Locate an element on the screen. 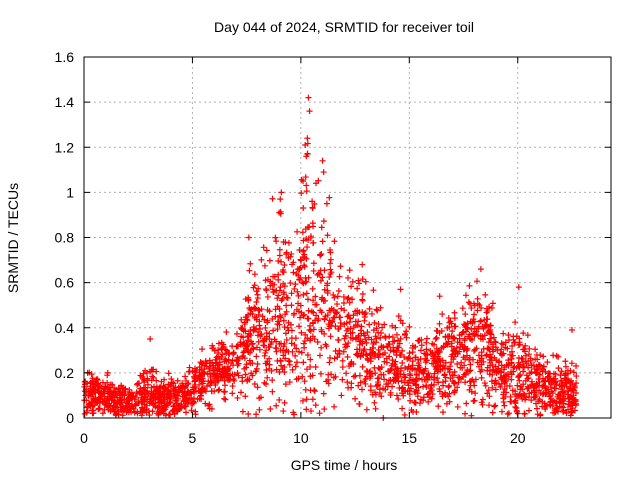  x-tick-label: 15 is located at coordinates (410, 438).